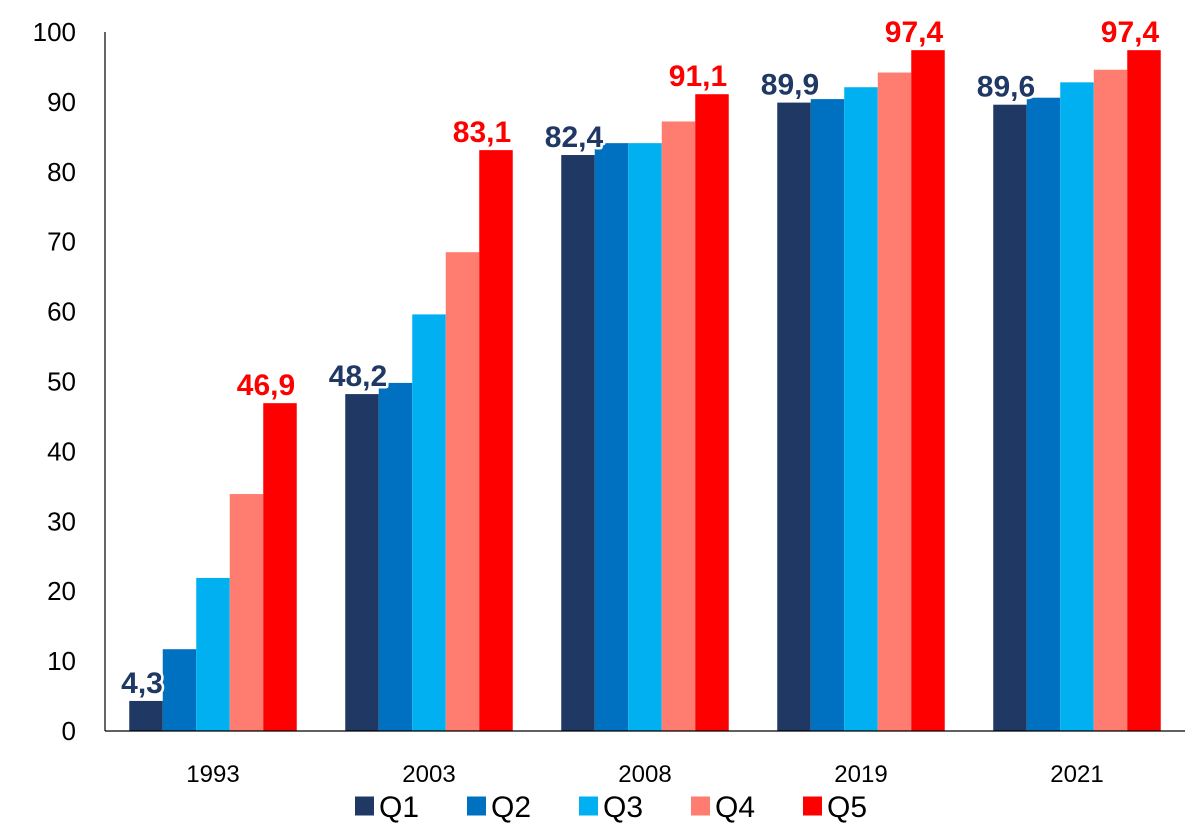 Image resolution: width=1196 pixels, height=834 pixels. Describe the element at coordinates (476, 806) in the screenshot. I see `legend-swatch-q2` at that location.